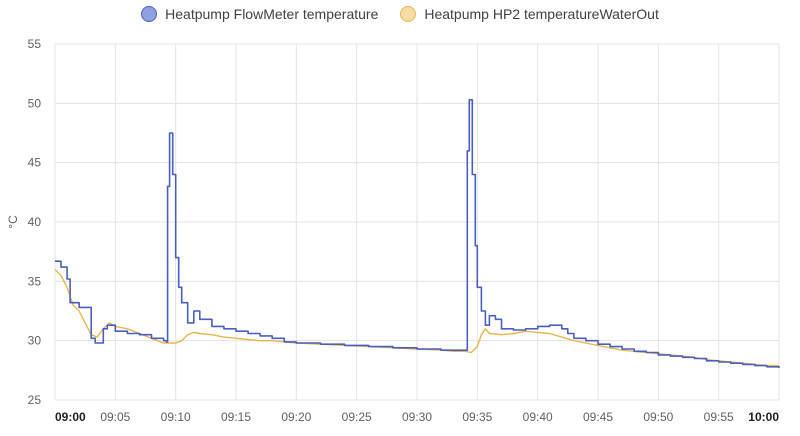 The height and width of the screenshot is (436, 800). Describe the element at coordinates (357, 417) in the screenshot. I see `x-tick-label: 09:25` at that location.